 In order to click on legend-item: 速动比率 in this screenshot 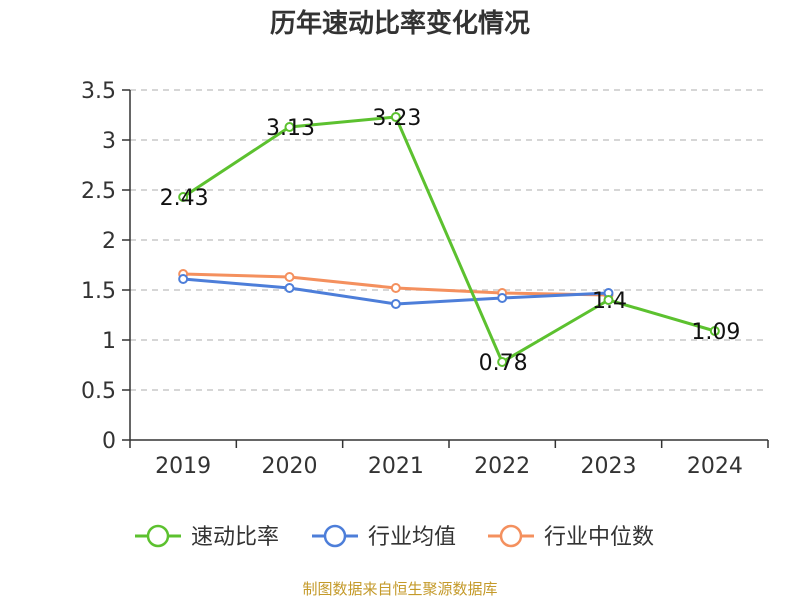, I will do `click(207, 537)`.